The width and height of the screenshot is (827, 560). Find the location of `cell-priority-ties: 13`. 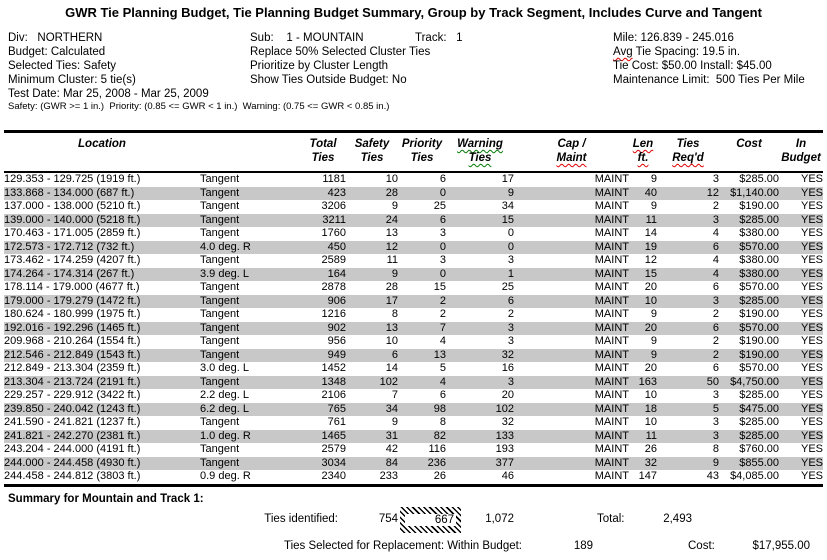

cell-priority-ties: 13 is located at coordinates (439, 354).